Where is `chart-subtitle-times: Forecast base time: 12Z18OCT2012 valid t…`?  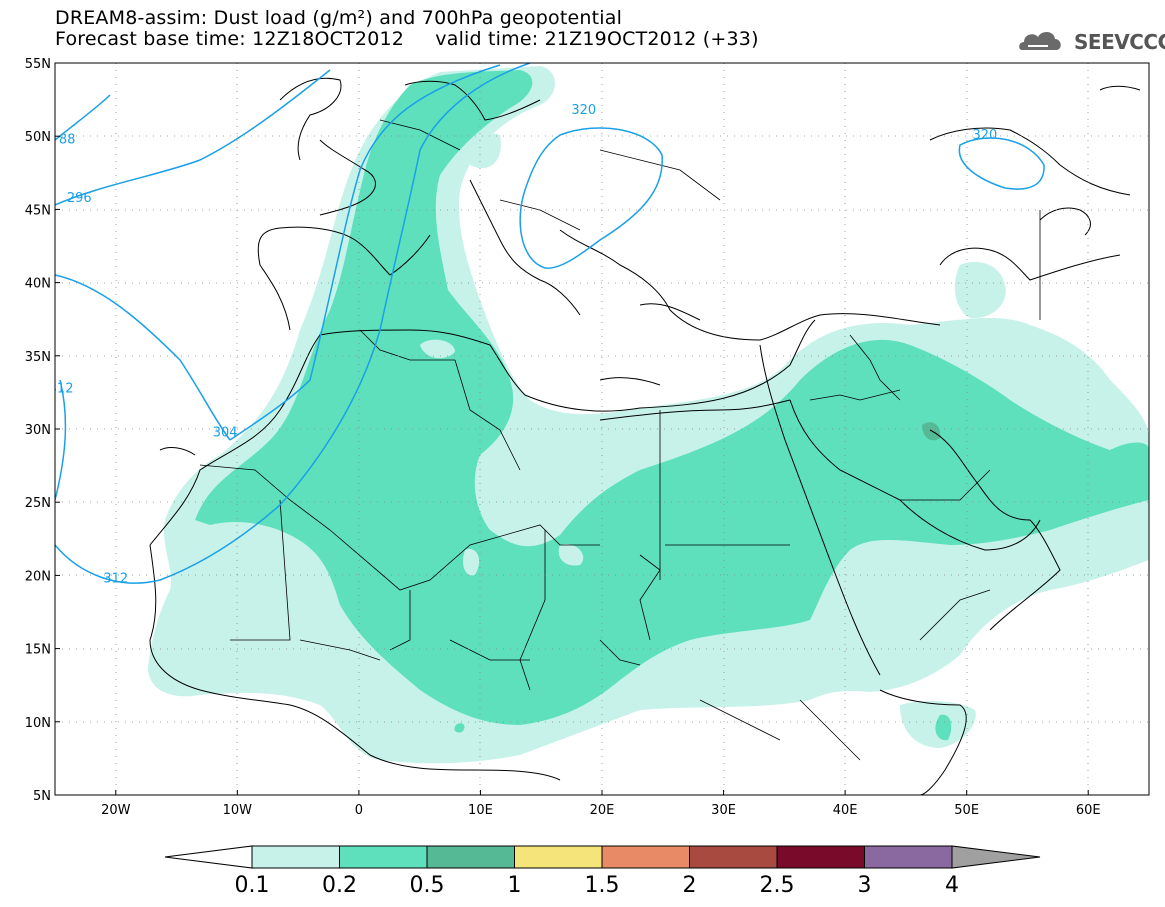 chart-subtitle-times: Forecast base time: 12Z18OCT2012 valid t… is located at coordinates (407, 39).